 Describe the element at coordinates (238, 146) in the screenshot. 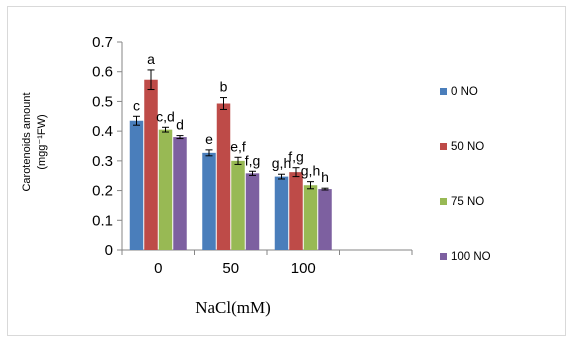

I see `significance-label: e,f` at that location.